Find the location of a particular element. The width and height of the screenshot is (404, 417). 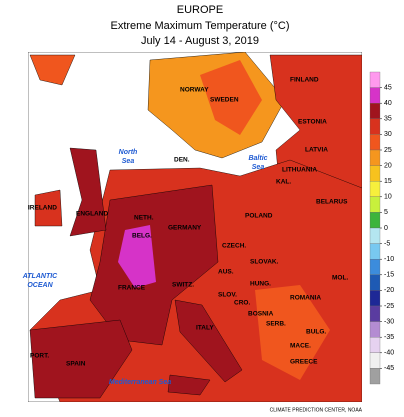

country-label: ENGLAND is located at coordinates (92, 214).